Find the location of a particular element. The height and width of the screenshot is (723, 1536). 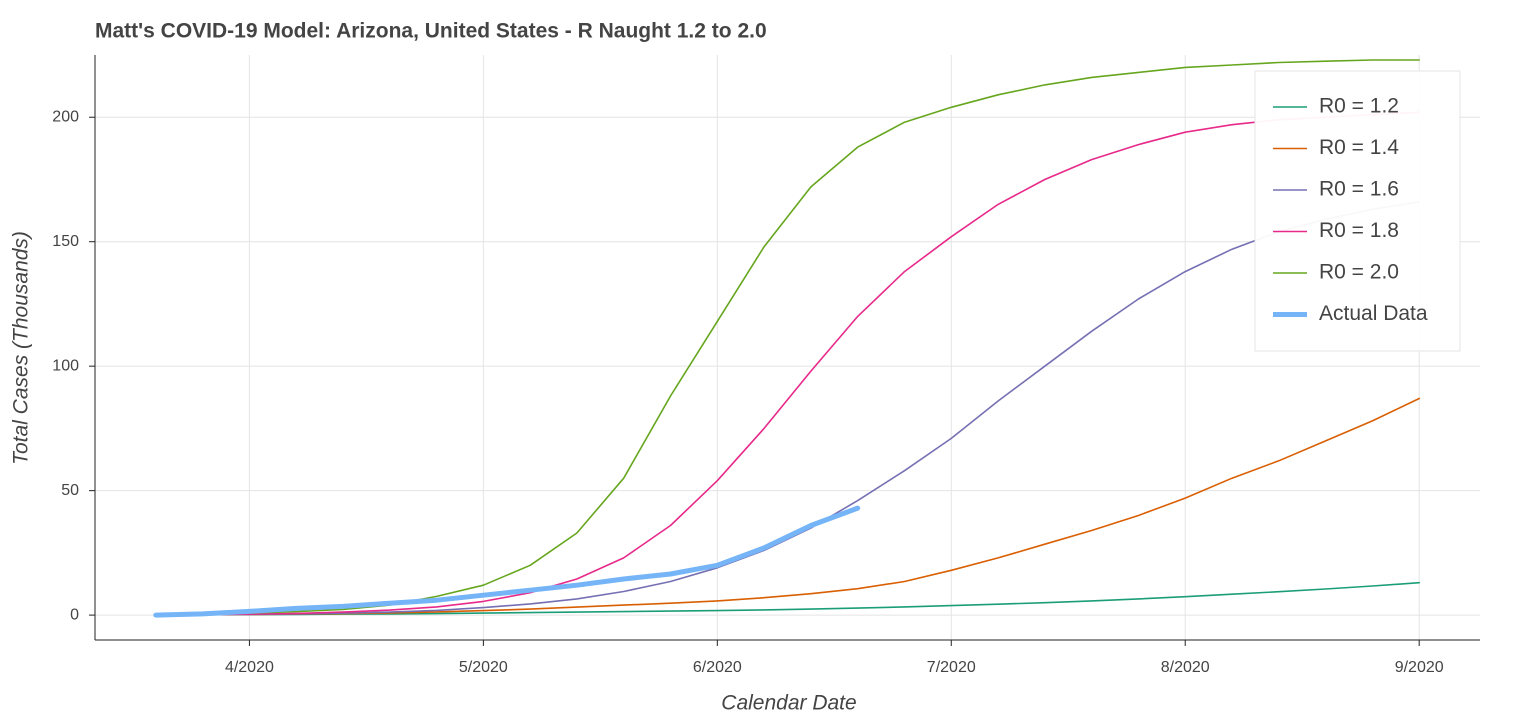

y-tick-label: 150 is located at coordinates (65, 241).